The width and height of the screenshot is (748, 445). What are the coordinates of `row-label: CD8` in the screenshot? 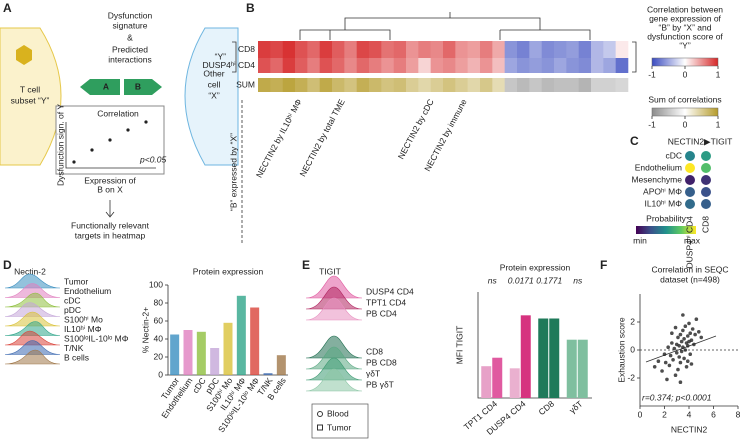 It's located at (246, 49).